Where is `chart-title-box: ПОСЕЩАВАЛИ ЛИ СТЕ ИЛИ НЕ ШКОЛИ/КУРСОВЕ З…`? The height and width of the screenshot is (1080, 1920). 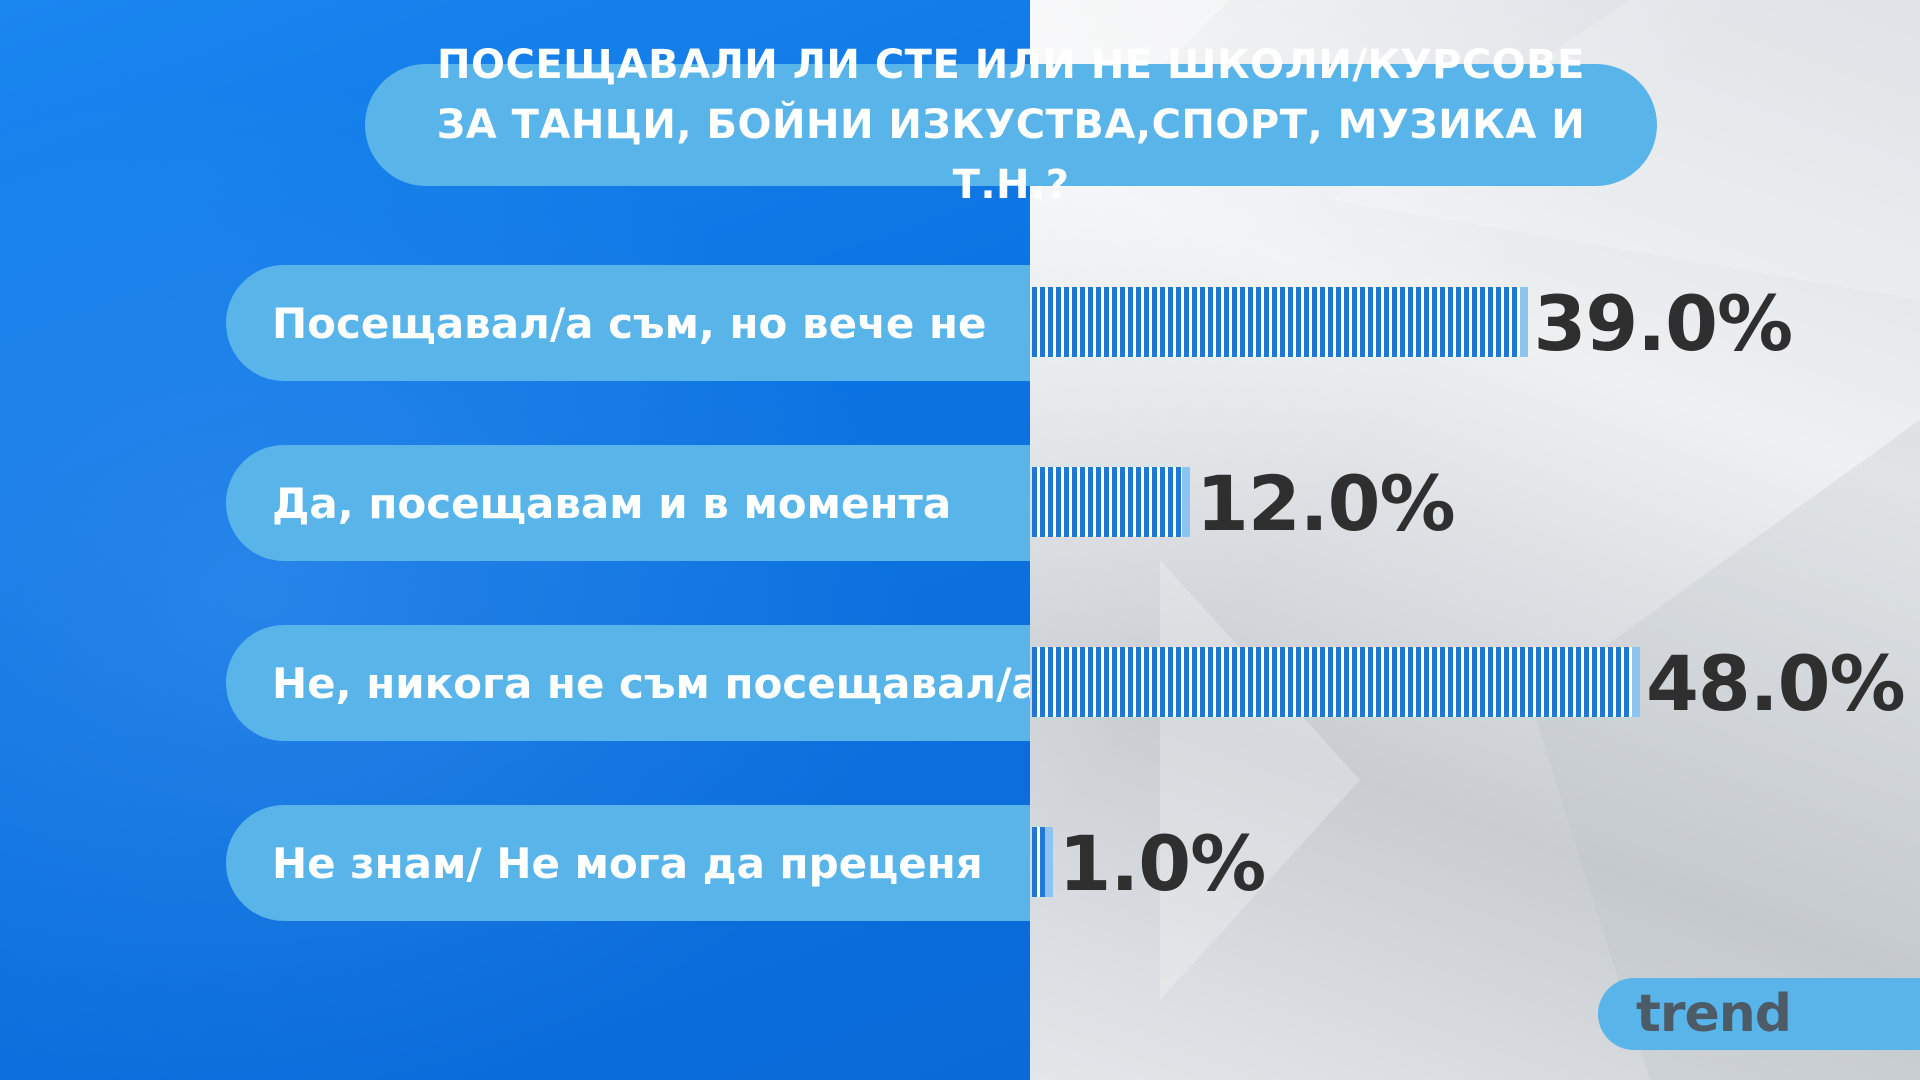 chart-title-box: ПОСЕЩАВАЛИ ЛИ СТЕ ИЛИ НЕ ШКОЛИ/КУРСОВЕ З… is located at coordinates (1011, 125).